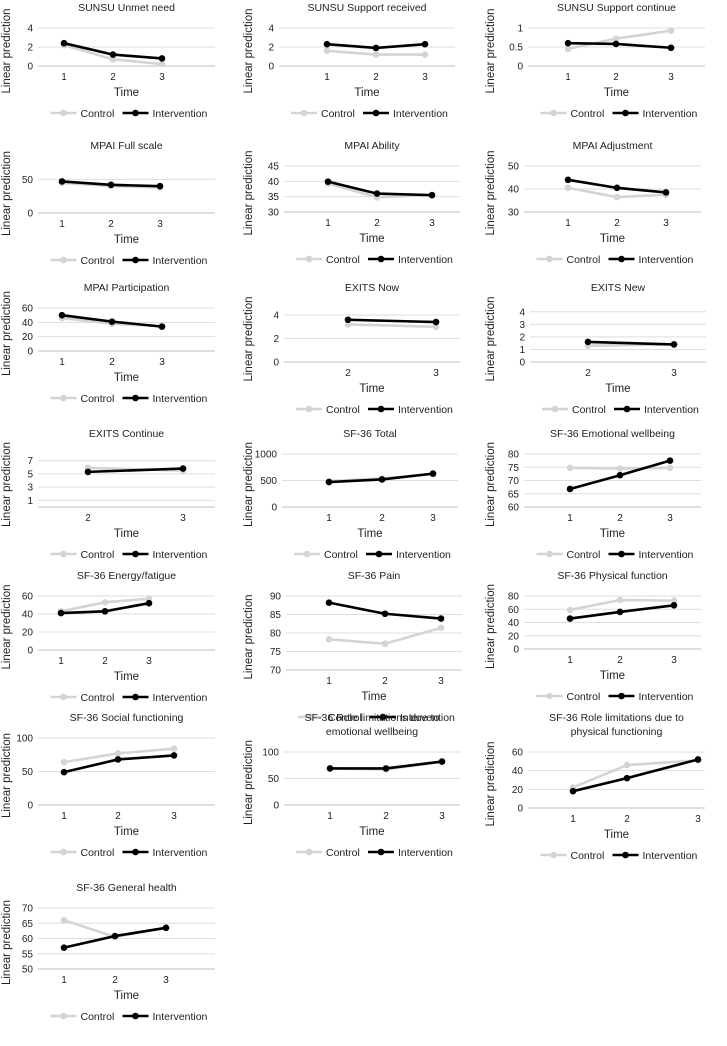 This screenshot has width=727, height=1046. What do you see at coordinates (613, 146) in the screenshot?
I see `chart-title: MPAI Adjustment` at bounding box center [613, 146].